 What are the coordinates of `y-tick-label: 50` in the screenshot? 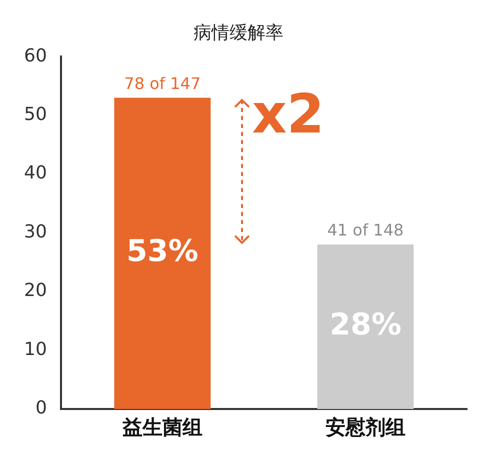 It's located at (35, 115).